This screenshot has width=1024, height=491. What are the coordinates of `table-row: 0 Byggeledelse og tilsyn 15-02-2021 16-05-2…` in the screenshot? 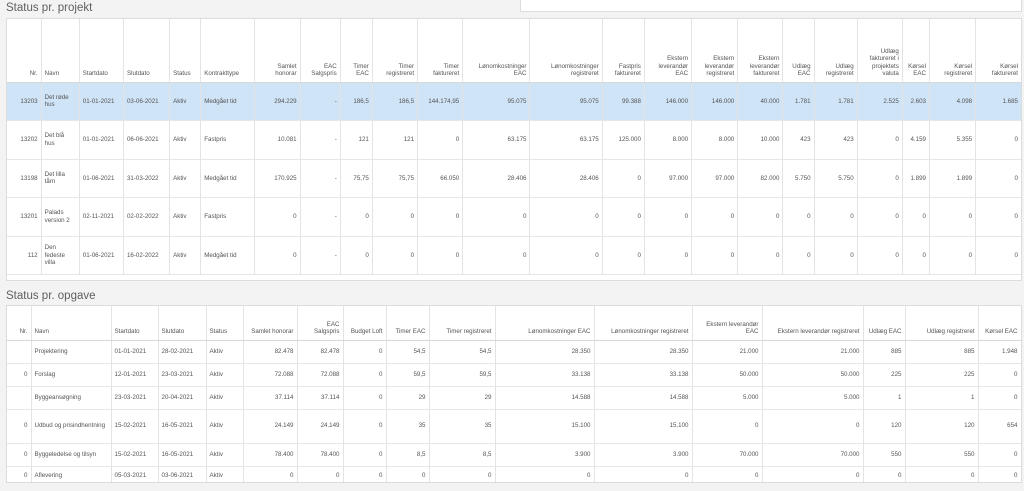 It's located at (514, 455).